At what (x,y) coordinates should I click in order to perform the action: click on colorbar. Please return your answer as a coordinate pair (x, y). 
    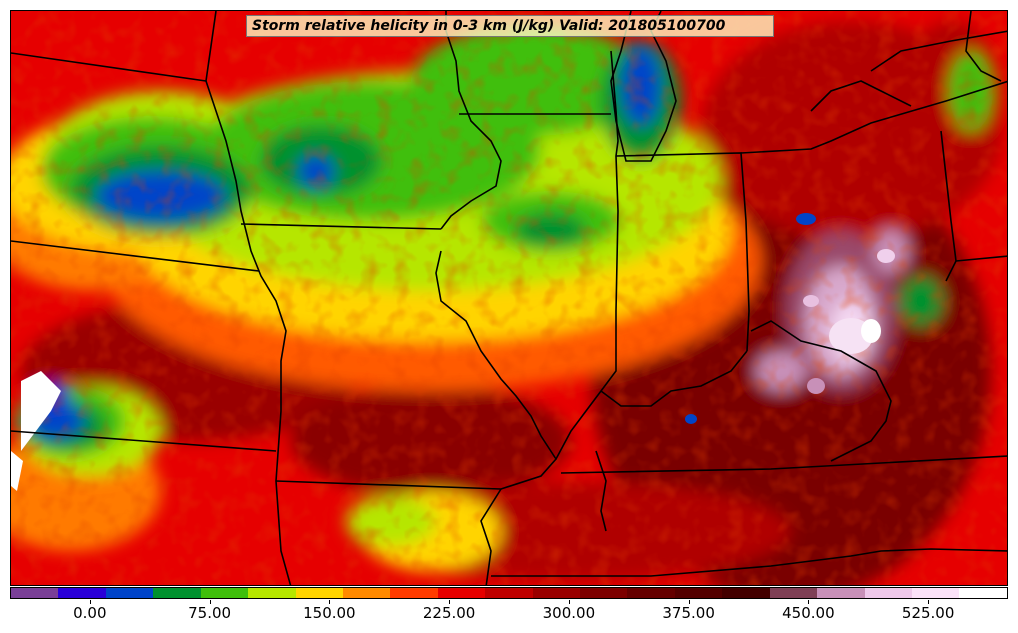
    Looking at the image, I should click on (509, 593).